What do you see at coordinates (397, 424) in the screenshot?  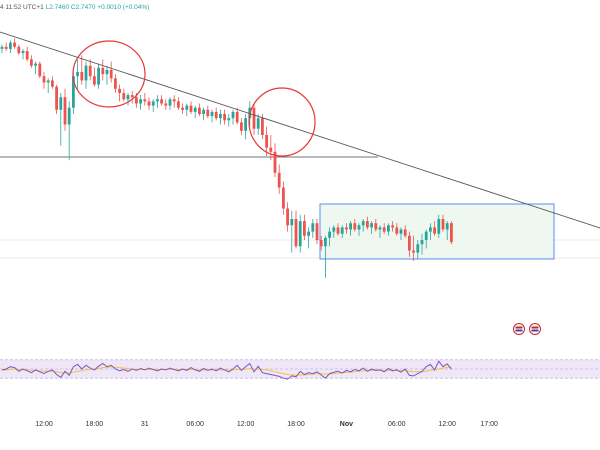 I see `x-tick-label: 06:00` at bounding box center [397, 424].